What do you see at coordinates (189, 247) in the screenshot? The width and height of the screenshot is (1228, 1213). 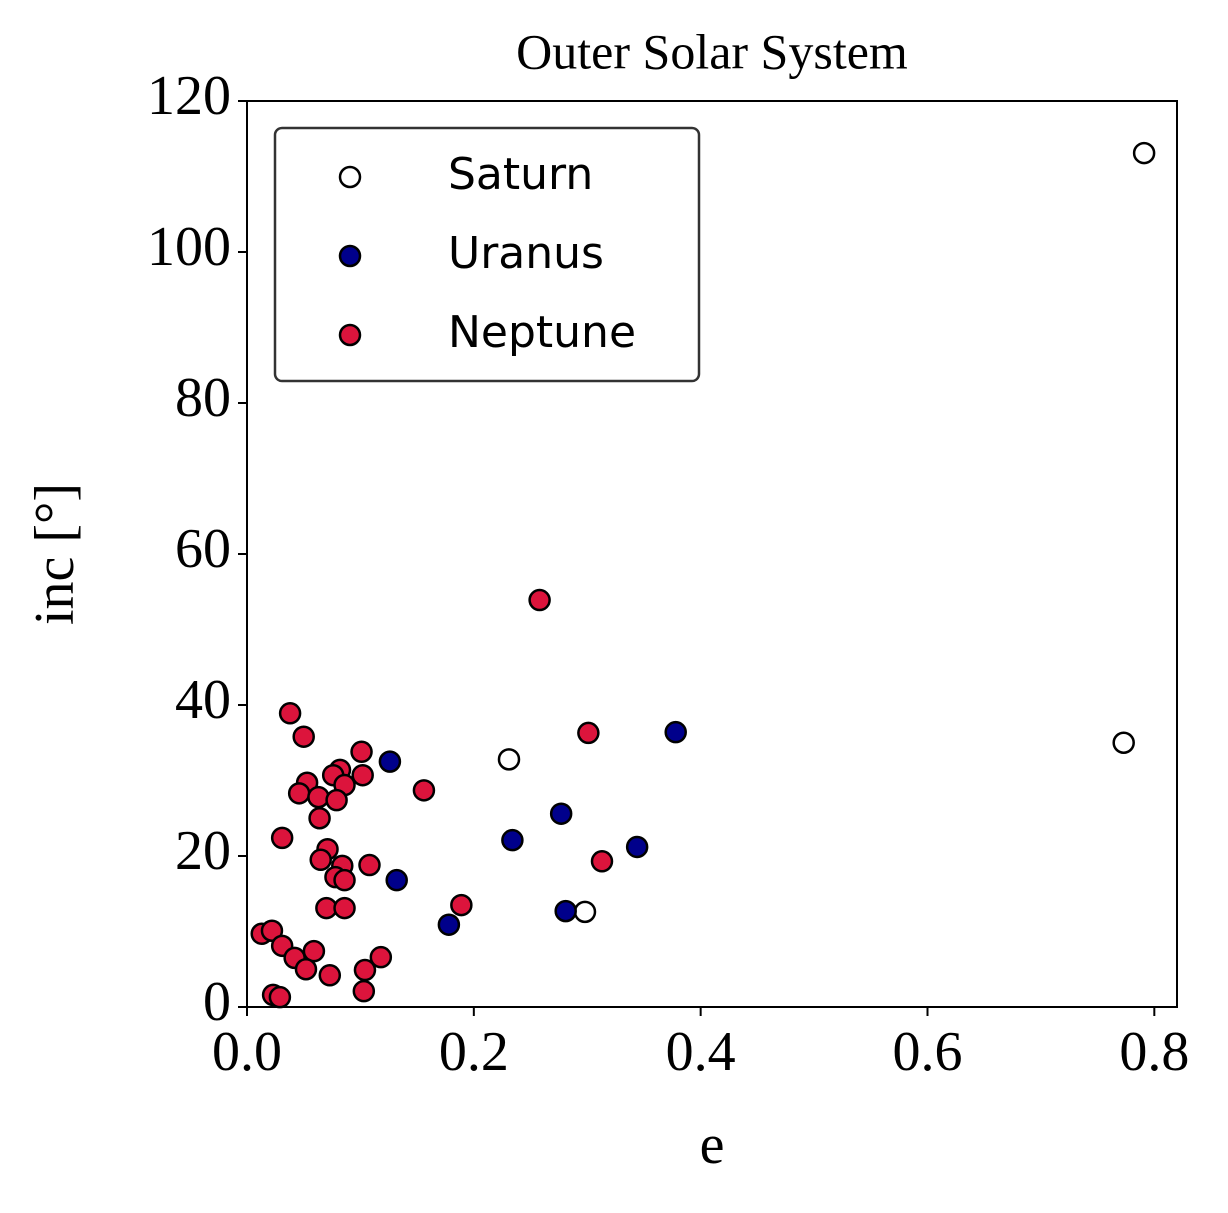 I see `y-tick-label: 100` at bounding box center [189, 247].